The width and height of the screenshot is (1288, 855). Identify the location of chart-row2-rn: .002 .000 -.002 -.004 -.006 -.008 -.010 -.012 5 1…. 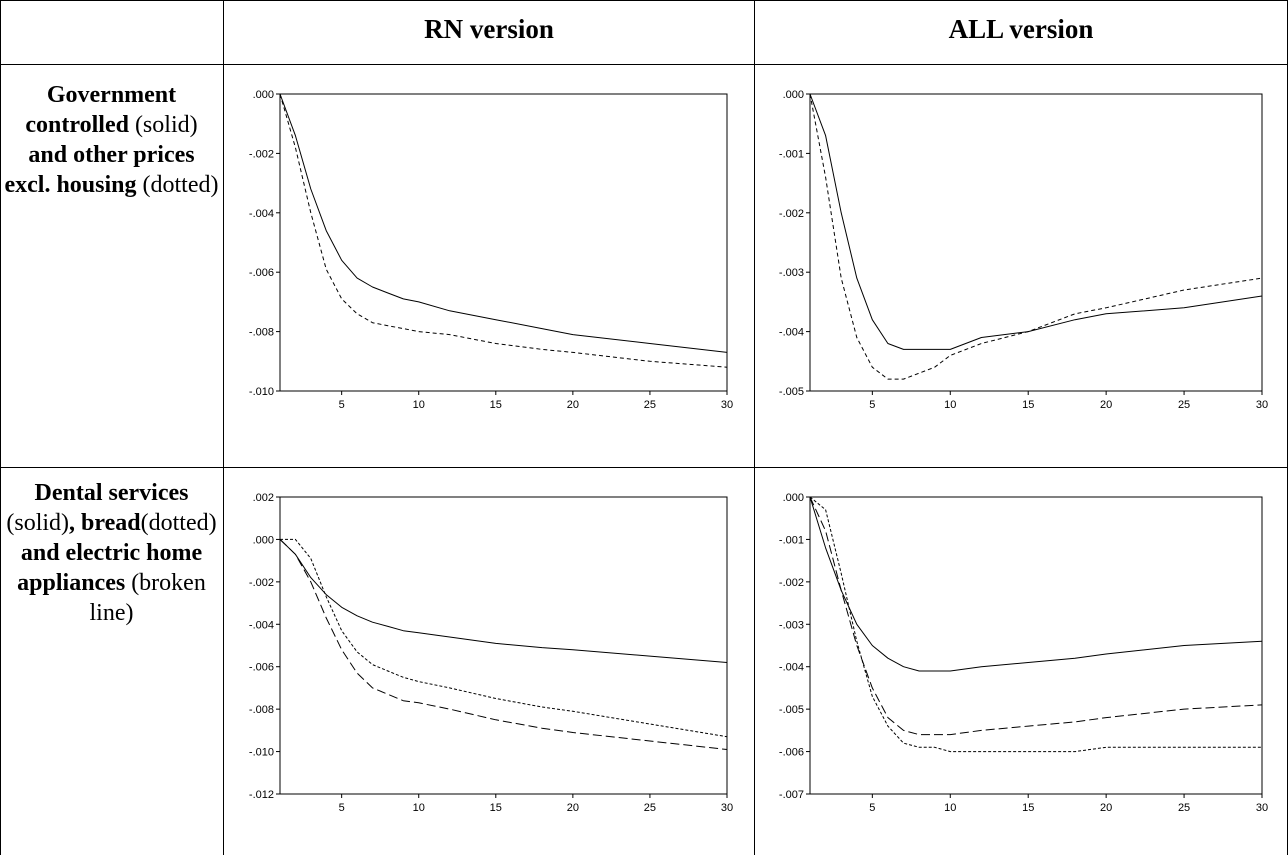
(491, 653).